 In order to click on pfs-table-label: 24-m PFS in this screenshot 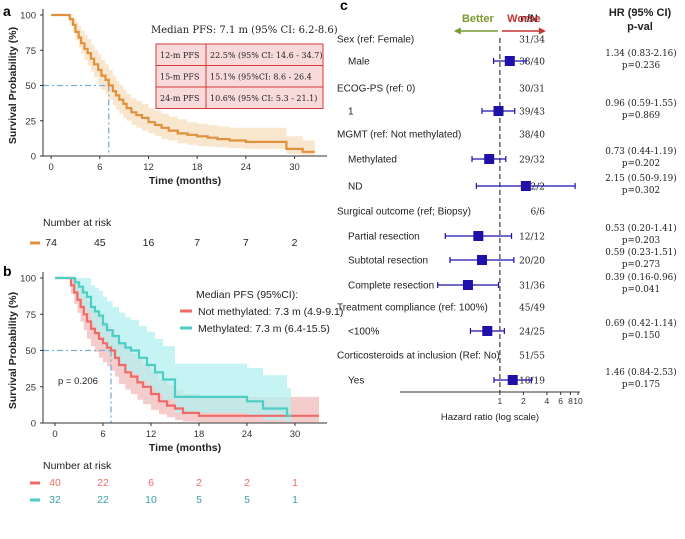, I will do `click(179, 98)`.